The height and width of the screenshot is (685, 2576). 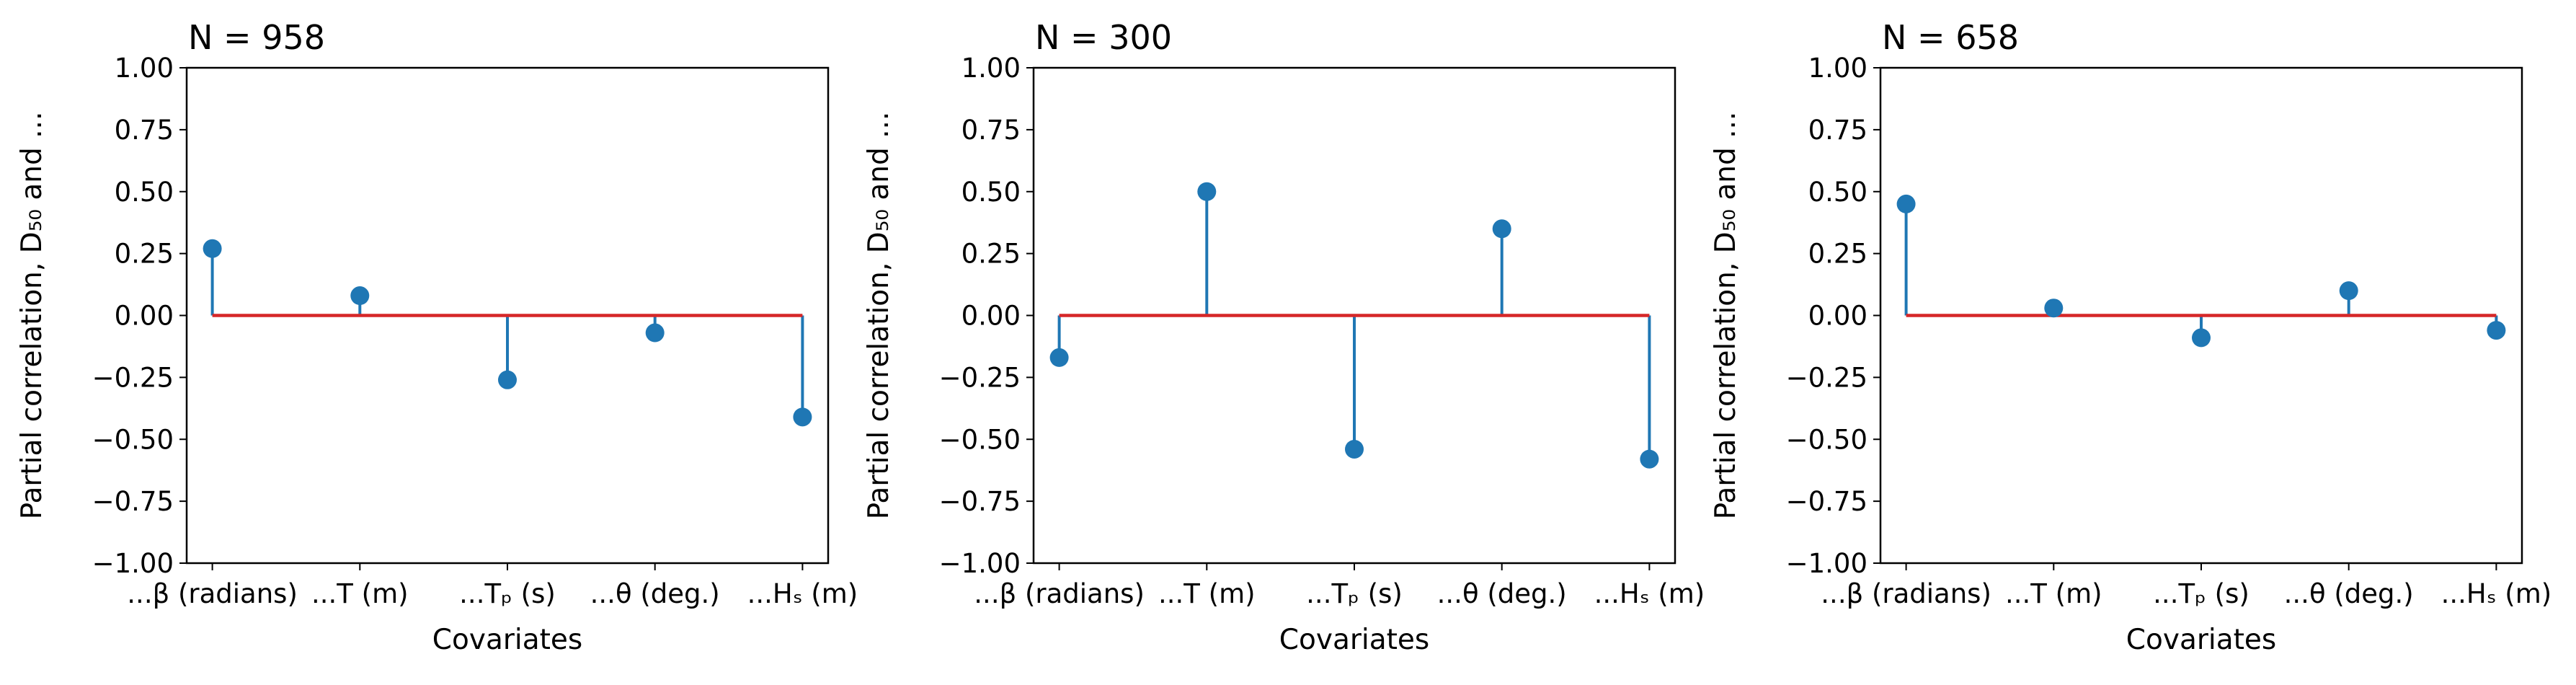 I want to click on chart-title: N = 658, so click(x=1950, y=38).